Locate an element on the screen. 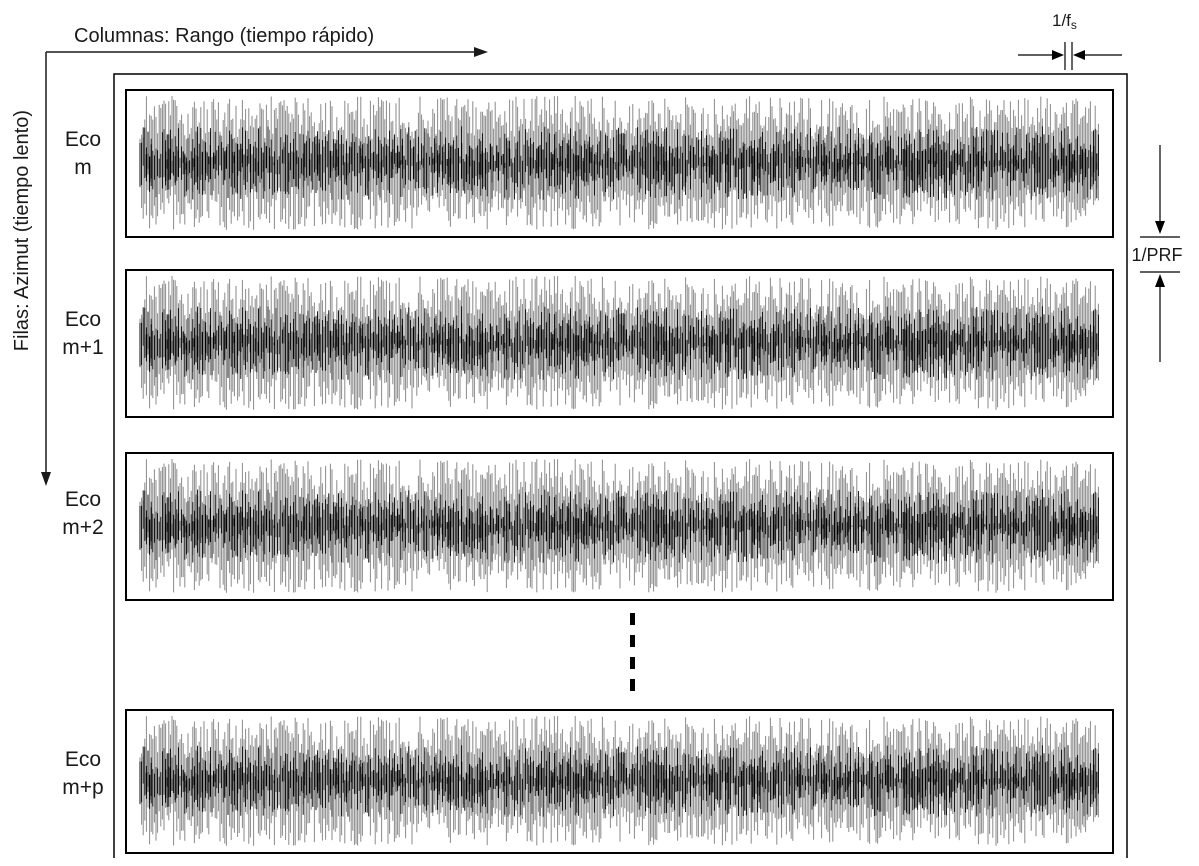 This screenshot has height=866, width=1199. echo-row-3: Eco m+p is located at coordinates (588, 781).